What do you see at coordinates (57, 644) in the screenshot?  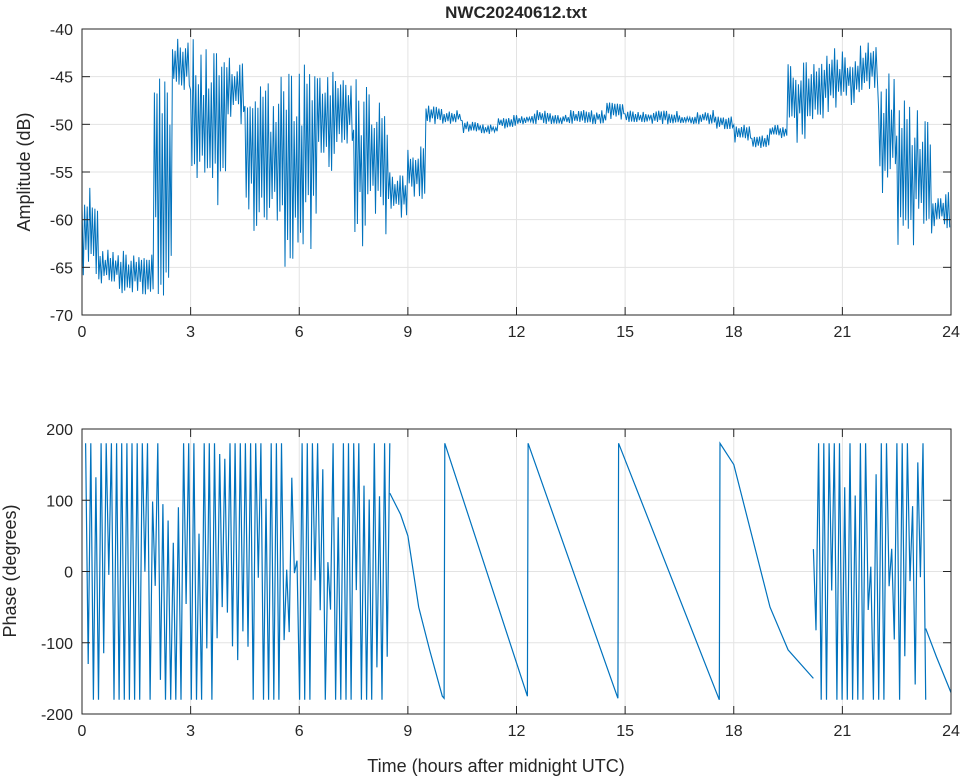 I see `y-tick-label: -100` at bounding box center [57, 644].